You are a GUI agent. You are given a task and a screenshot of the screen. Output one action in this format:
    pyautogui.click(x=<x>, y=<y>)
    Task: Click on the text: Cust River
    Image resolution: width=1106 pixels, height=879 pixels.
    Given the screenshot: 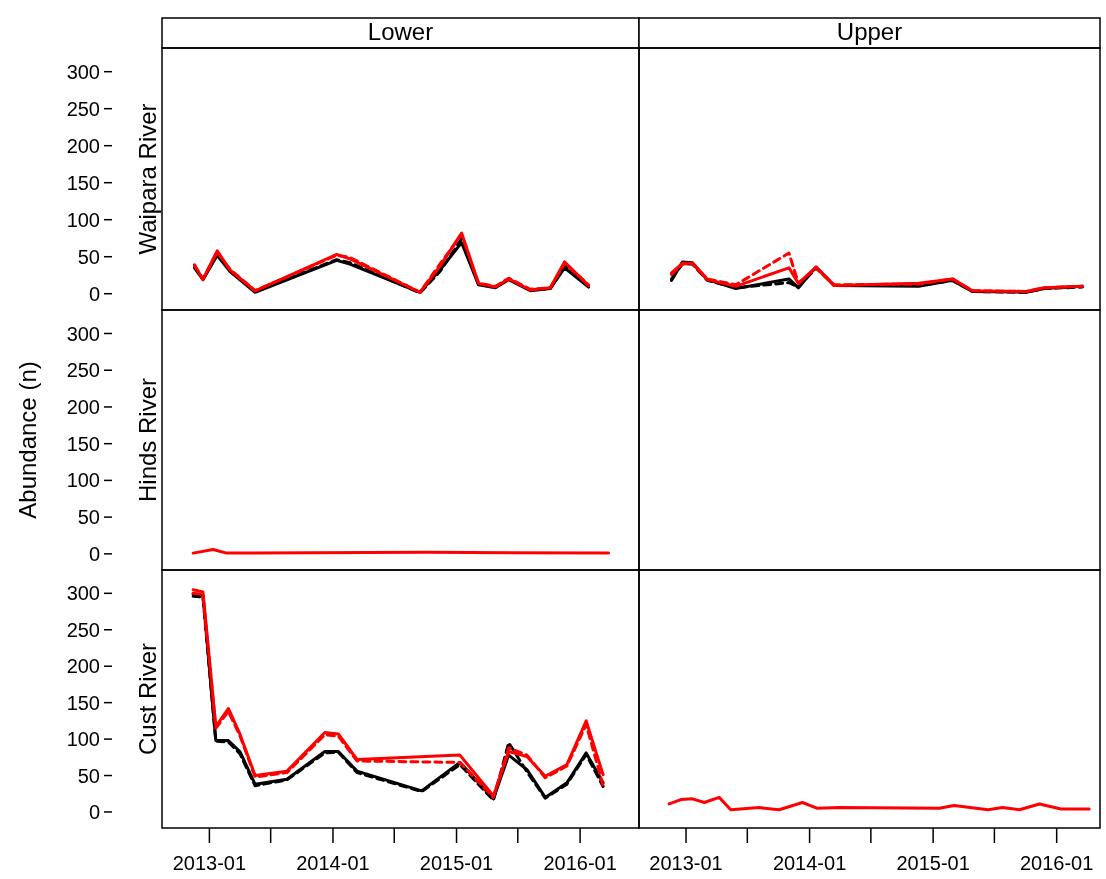 What is the action you would take?
    pyautogui.click(x=147, y=699)
    